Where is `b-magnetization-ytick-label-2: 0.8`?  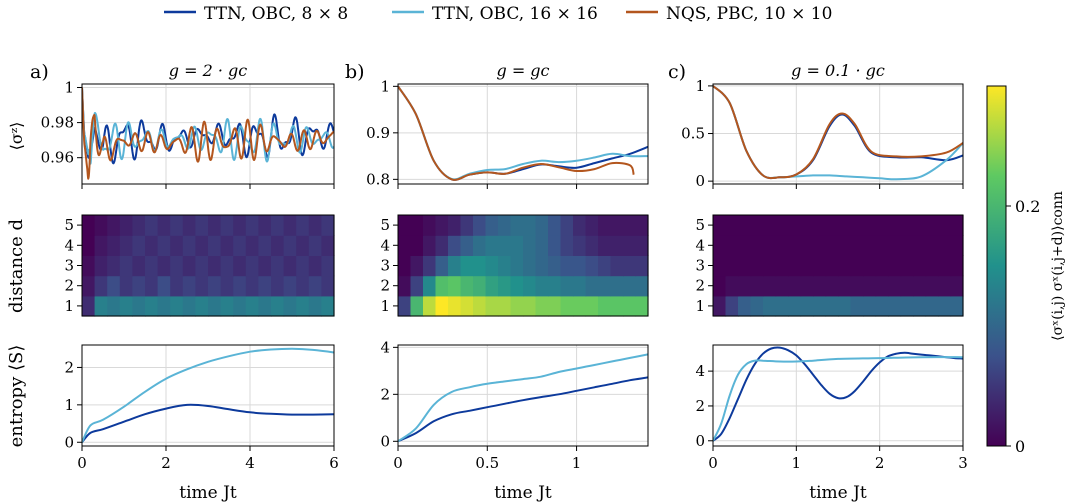
b-magnetization-ytick-label-2: 0.8 is located at coordinates (378, 179).